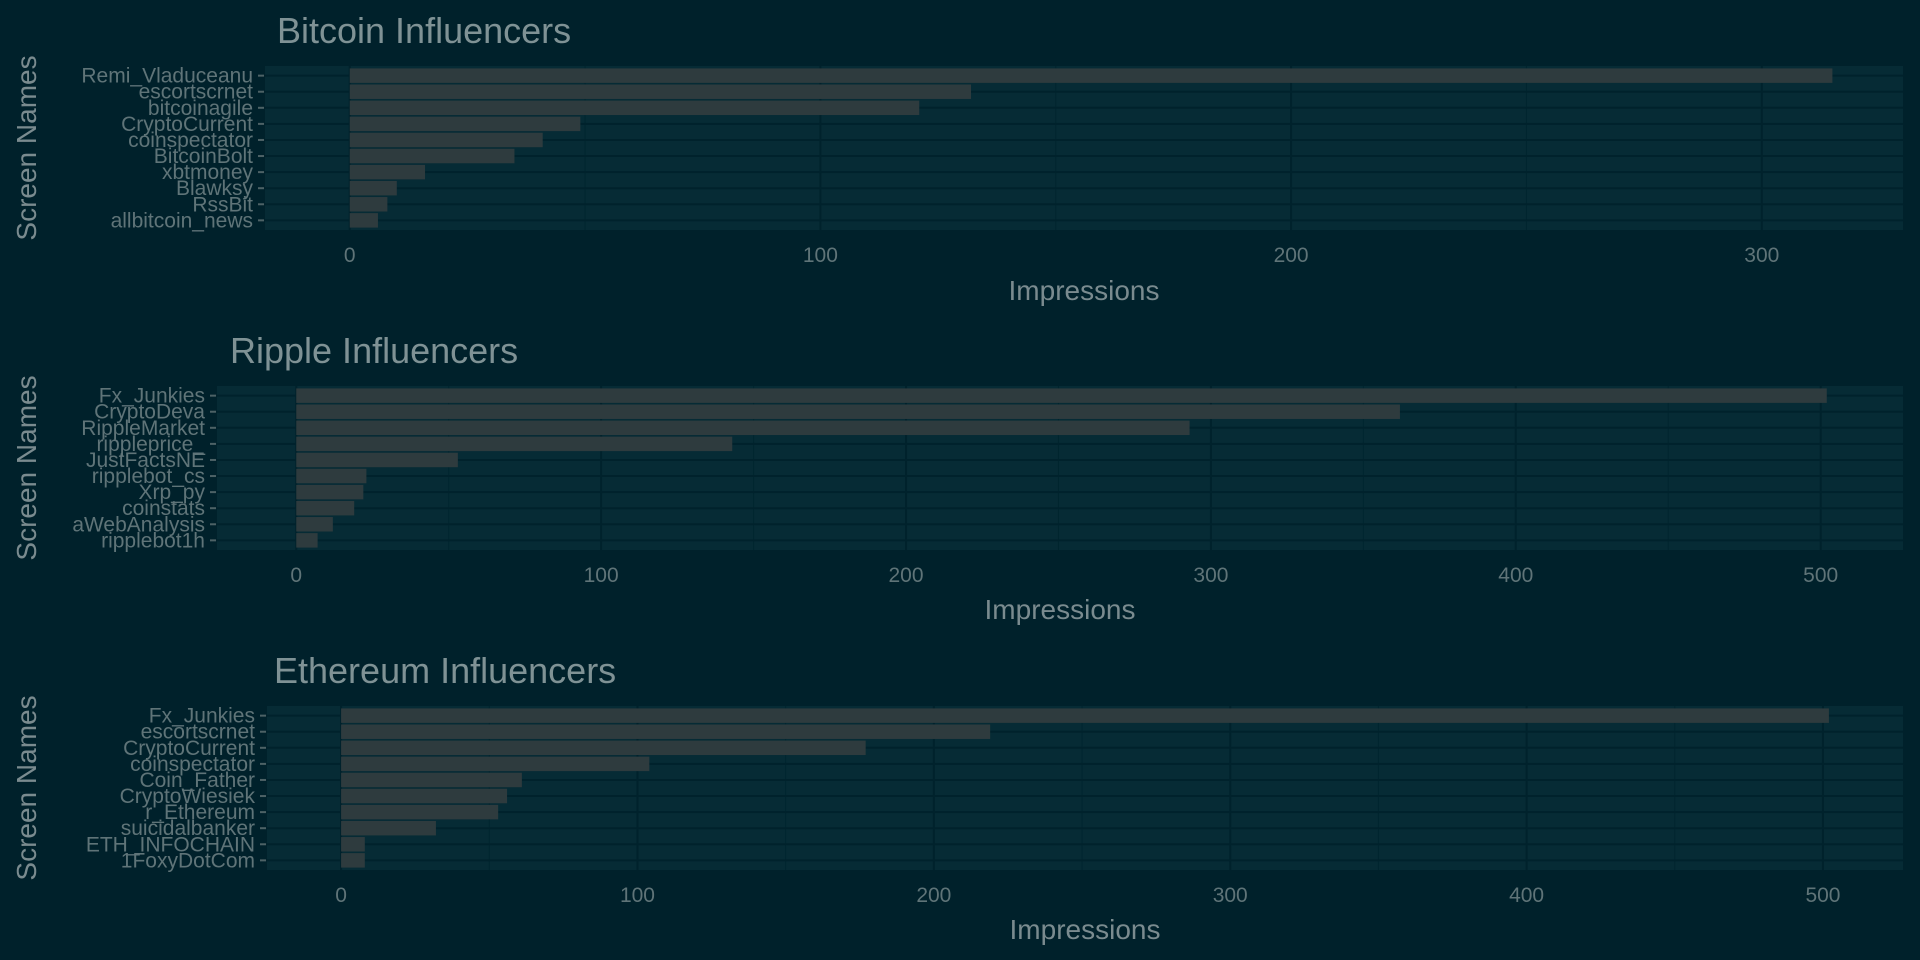 This screenshot has height=960, width=1920. What do you see at coordinates (150, 444) in the screenshot?
I see `y-tick-label: rippleprice_` at bounding box center [150, 444].